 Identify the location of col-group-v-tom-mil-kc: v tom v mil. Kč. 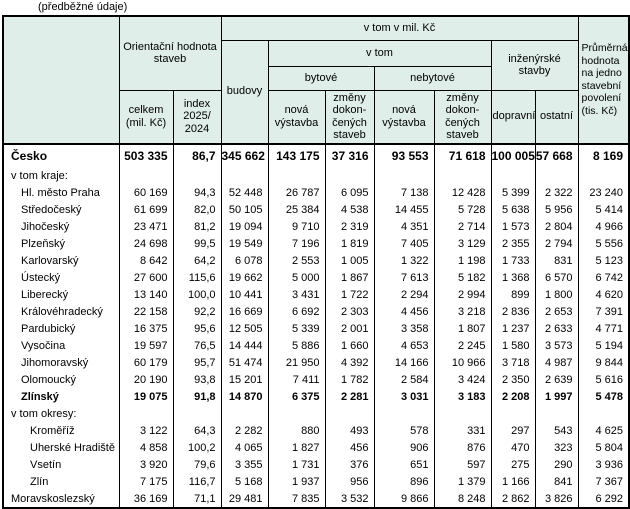
(399, 28).